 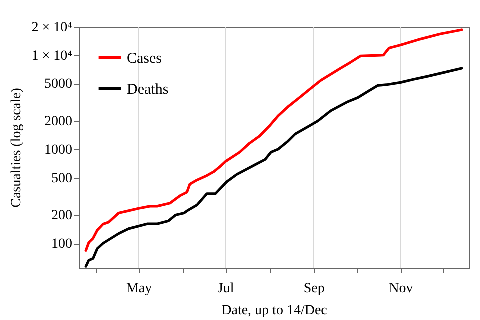 I want to click on x-tick-label: Sep, so click(x=314, y=289).